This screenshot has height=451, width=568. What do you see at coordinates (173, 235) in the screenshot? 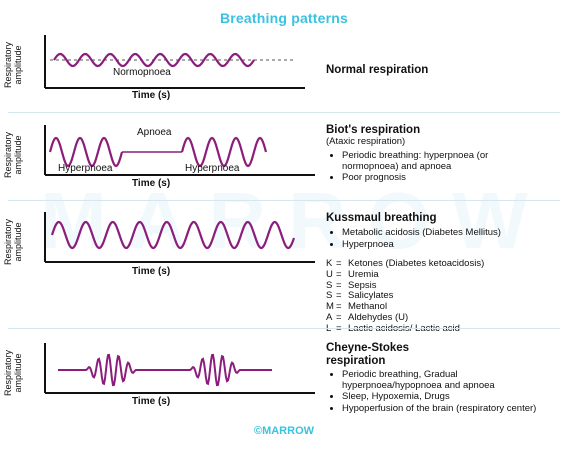
I see `kussmaul-wave` at bounding box center [173, 235].